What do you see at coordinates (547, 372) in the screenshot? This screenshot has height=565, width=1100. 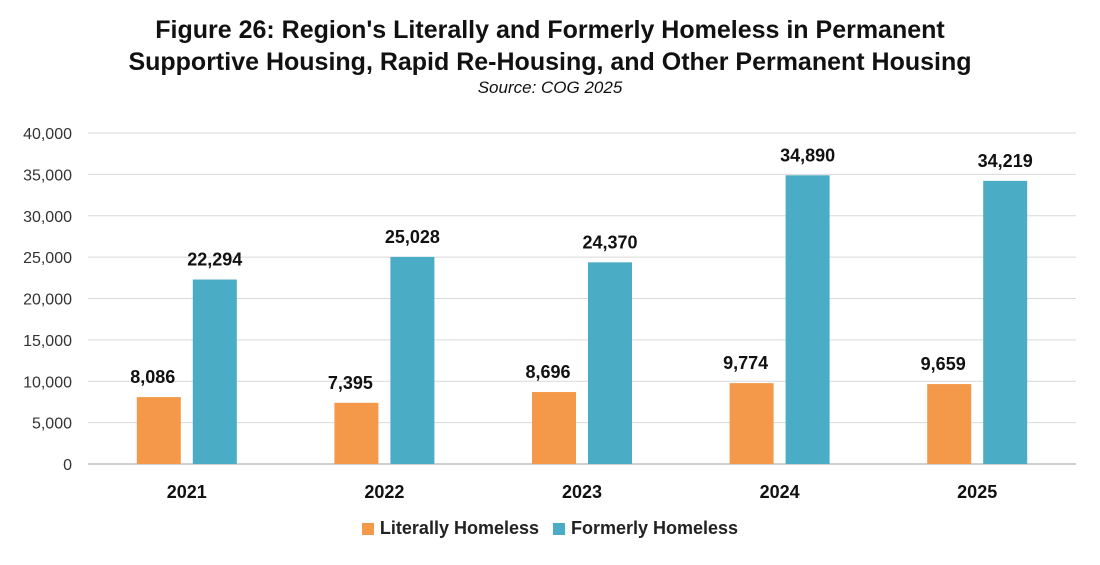 I see `data-label-literally-2023: 8,696` at bounding box center [547, 372].